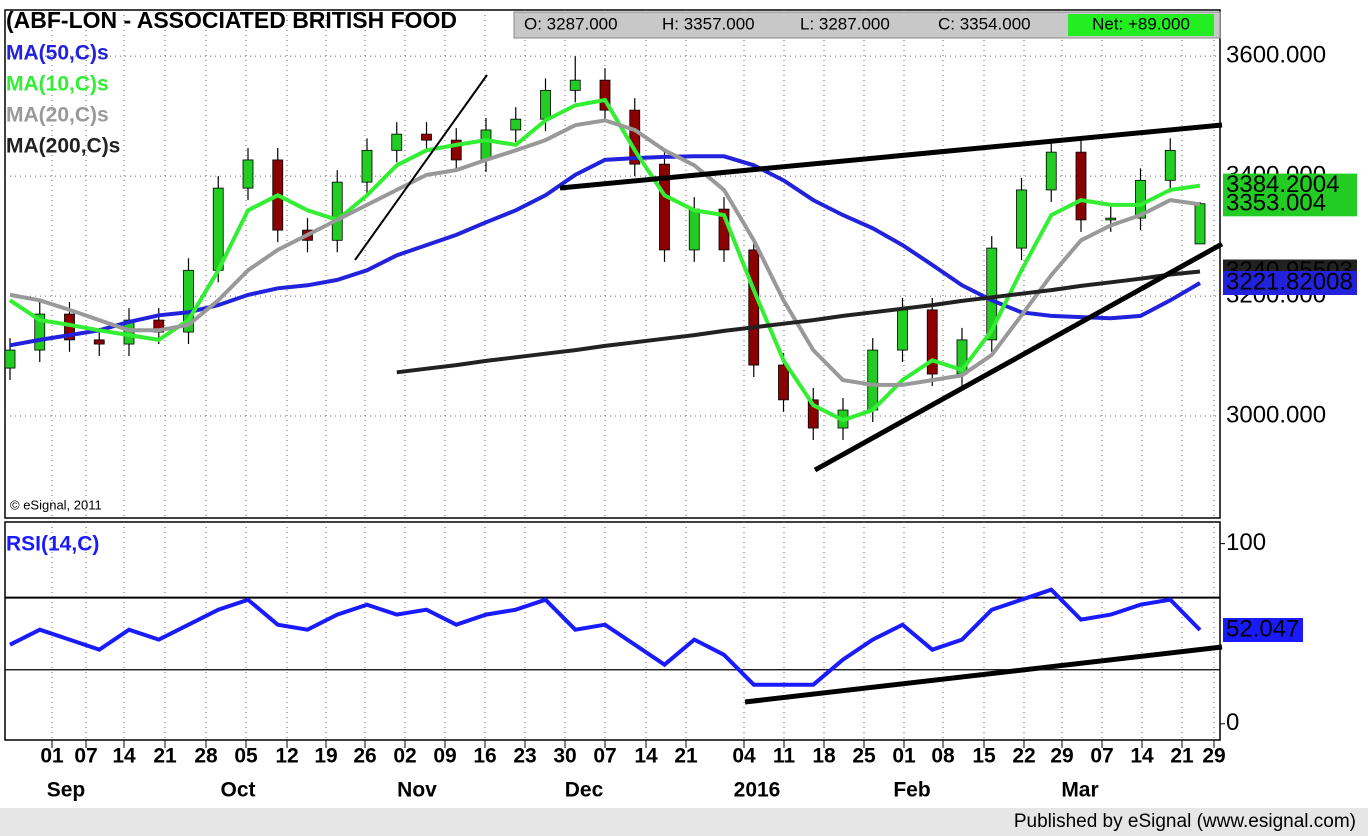 This screenshot has height=836, width=1368. Describe the element at coordinates (63, 146) in the screenshot. I see `legend-entry: MA(200,C)s` at that location.